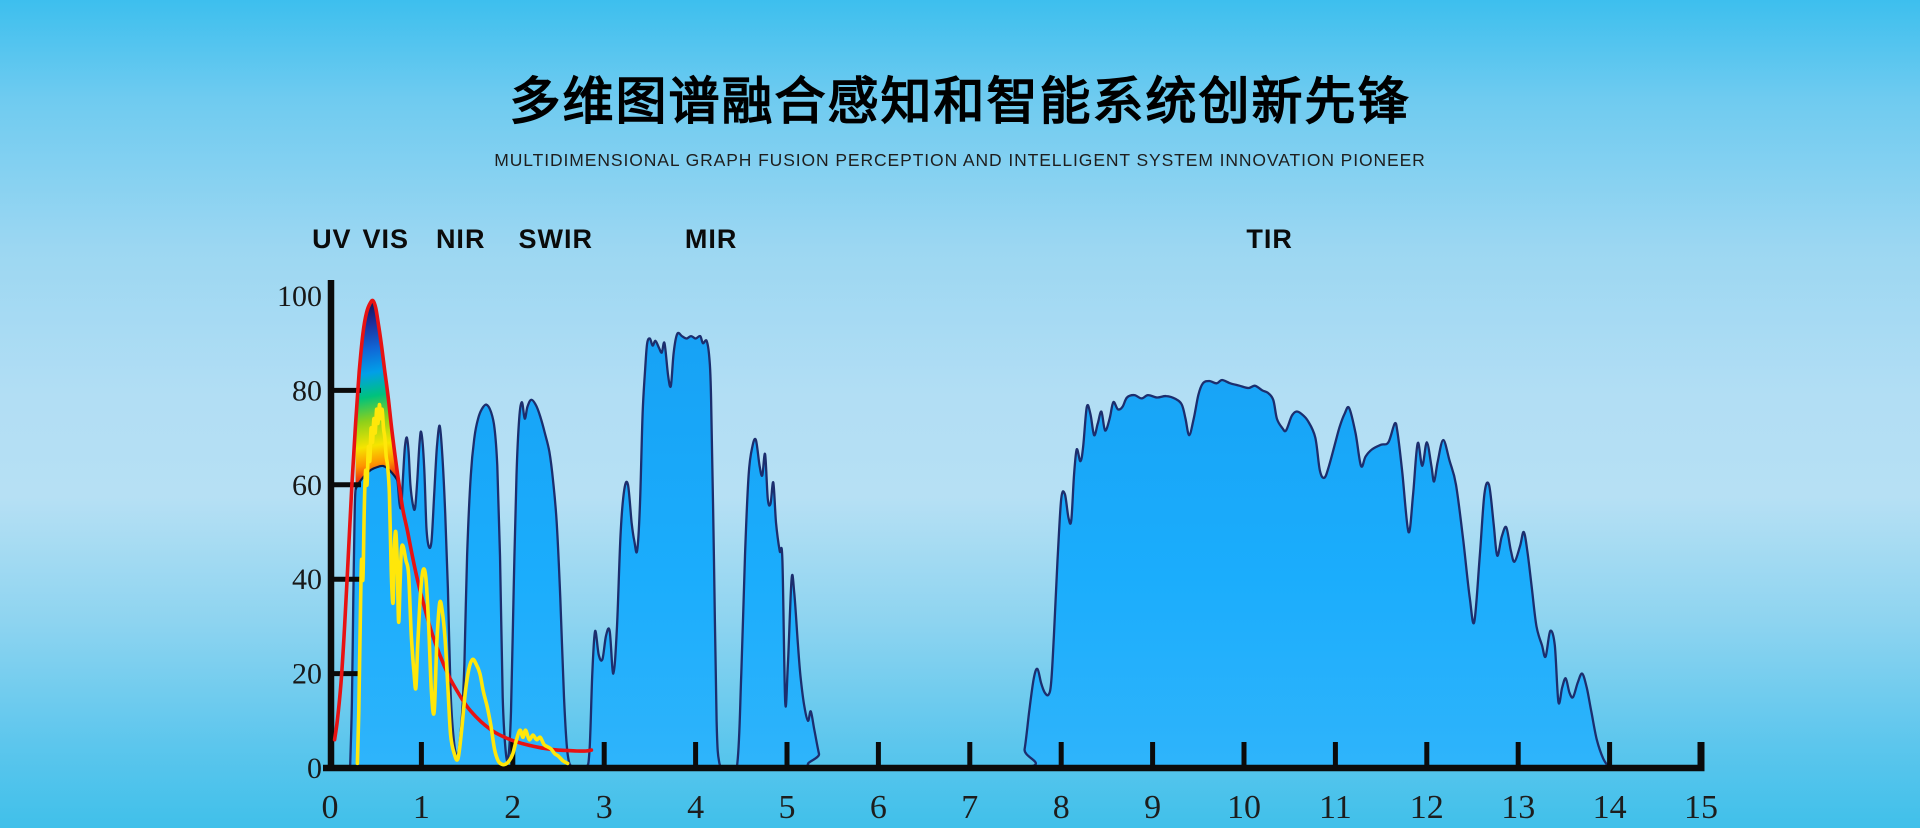 This screenshot has height=828, width=1920. I want to click on x-tick-label-5: 5, so click(787, 807).